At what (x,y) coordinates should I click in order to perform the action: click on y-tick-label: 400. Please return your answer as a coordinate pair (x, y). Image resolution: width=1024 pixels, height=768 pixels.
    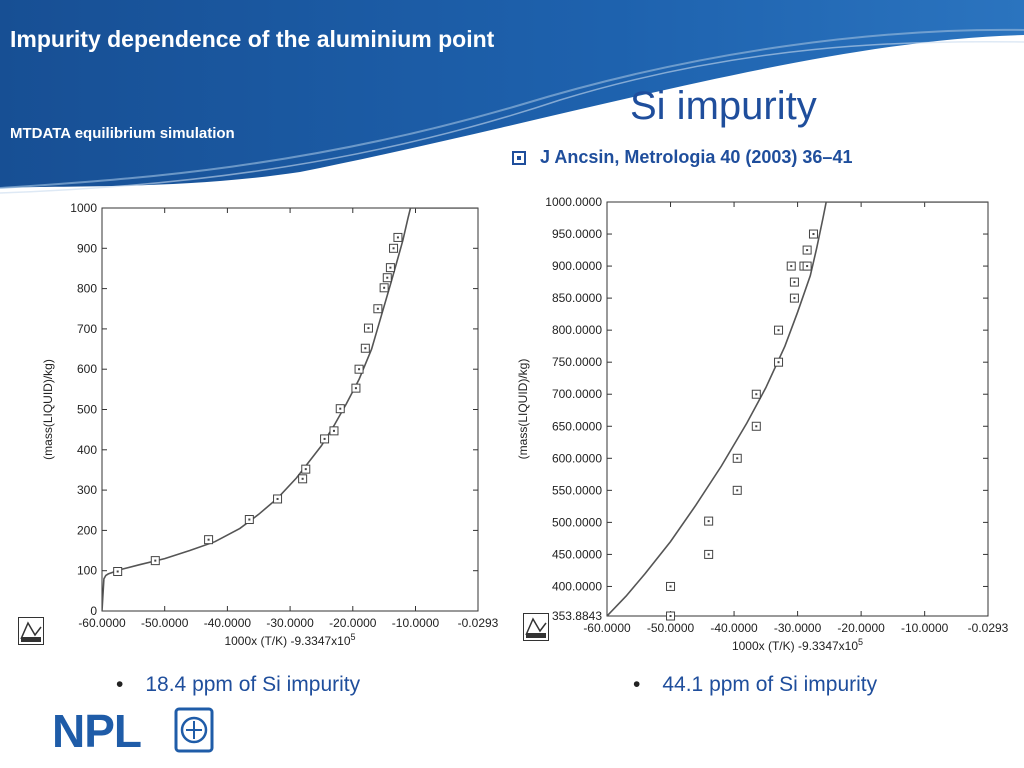
    Looking at the image, I should click on (87, 450).